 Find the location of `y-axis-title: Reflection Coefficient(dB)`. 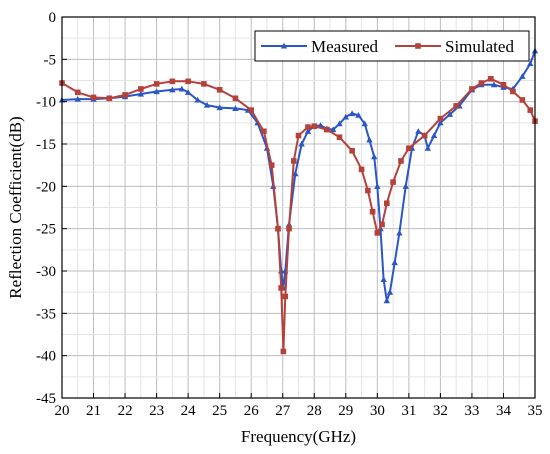

y-axis-title: Reflection Coefficient(dB) is located at coordinates (15, 207).